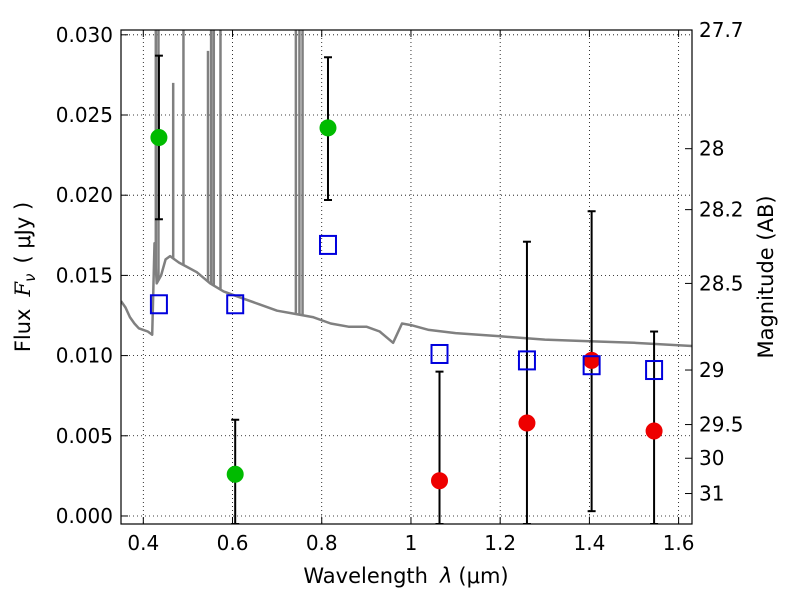  I want to click on x-axis-label-unit: (μm), so click(483, 576).